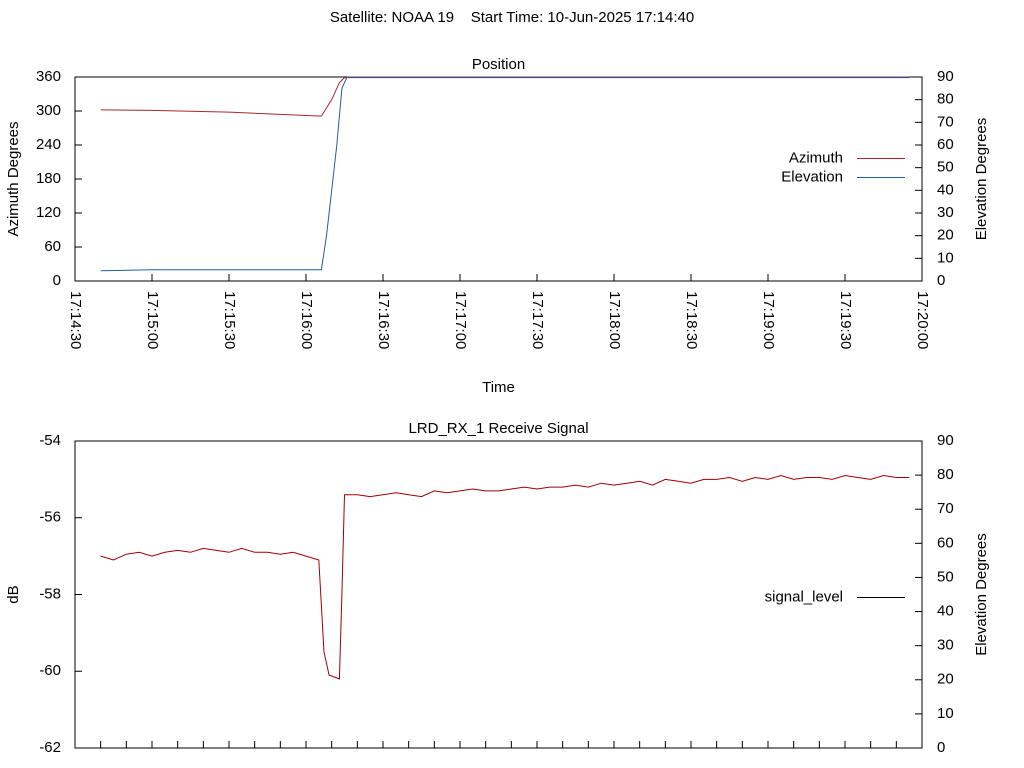 This screenshot has width=1024, height=768. I want to click on y-tick-label: -60, so click(50, 670).